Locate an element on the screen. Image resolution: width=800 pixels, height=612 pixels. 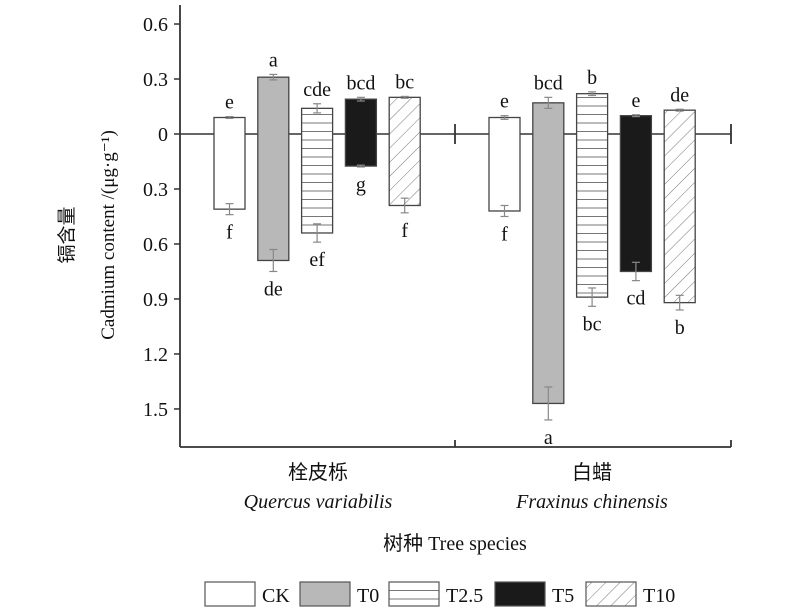
significance-letter-above: de is located at coordinates (679, 95).